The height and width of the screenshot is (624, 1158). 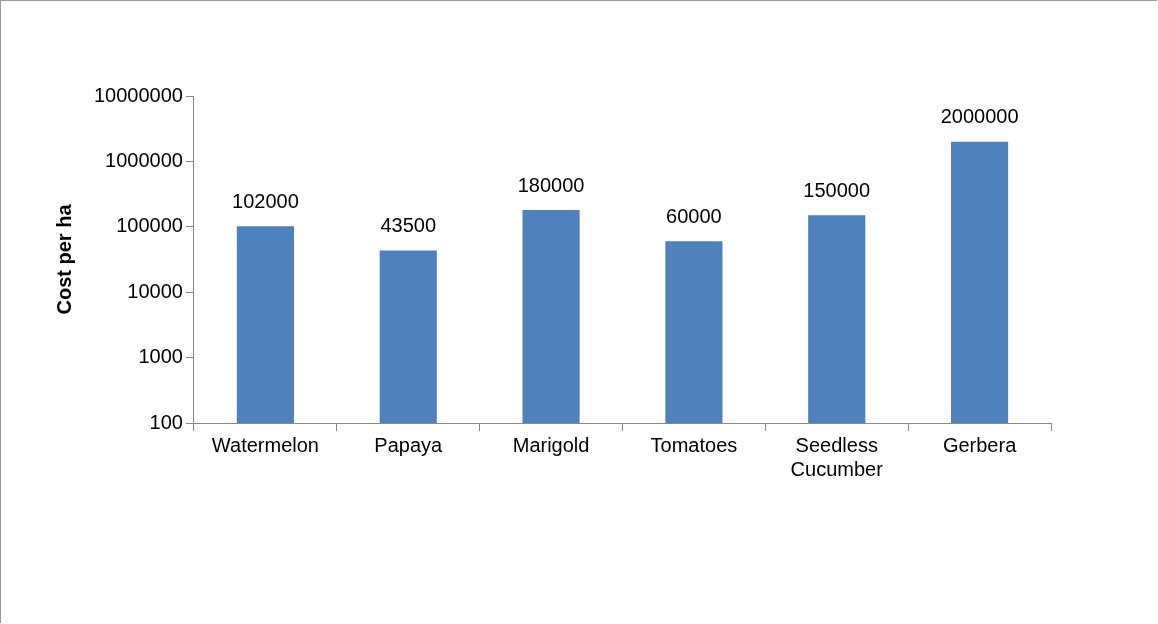 I want to click on y-tick-label: 100, so click(x=166, y=421).